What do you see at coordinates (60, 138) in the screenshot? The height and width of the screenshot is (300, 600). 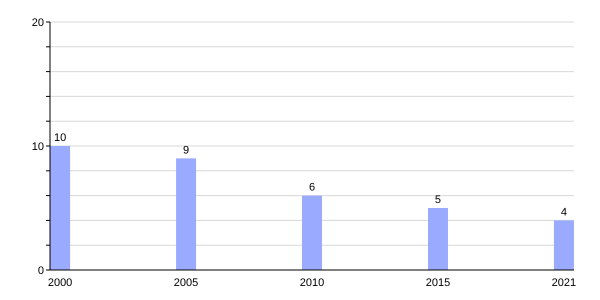 I see `data-label: 10` at bounding box center [60, 138].